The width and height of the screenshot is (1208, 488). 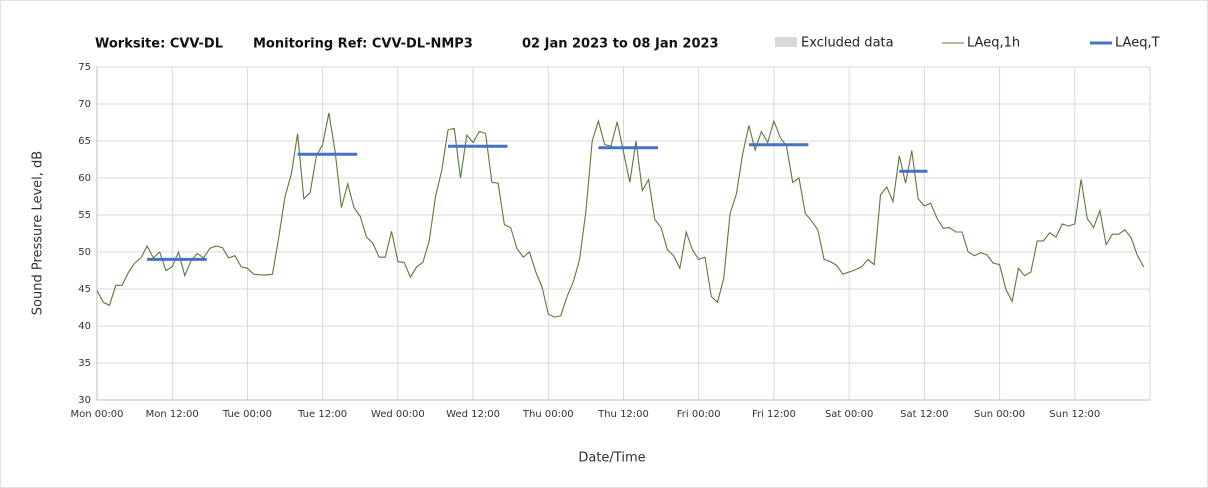 What do you see at coordinates (84, 289) in the screenshot?
I see `y-tick-label: 45` at bounding box center [84, 289].